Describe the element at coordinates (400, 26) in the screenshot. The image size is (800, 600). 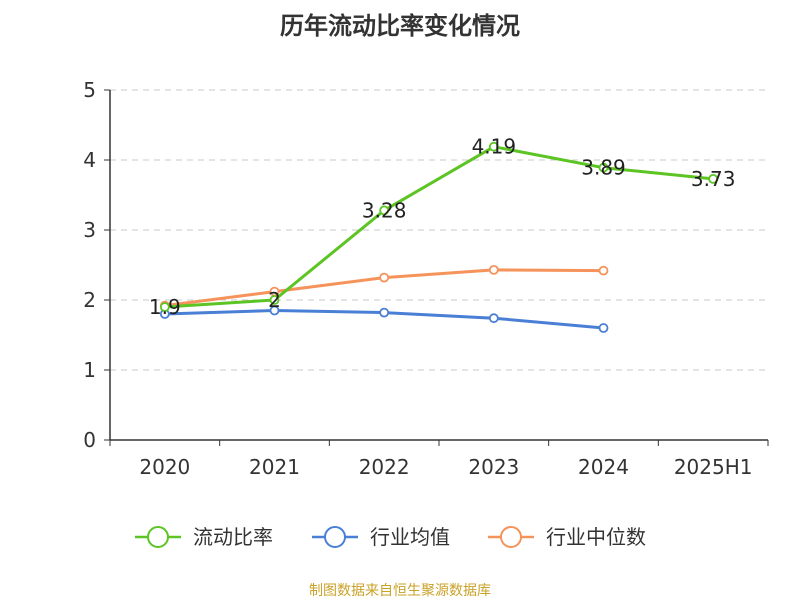
I see `chart-title: 历年流动比率变化情况` at that location.